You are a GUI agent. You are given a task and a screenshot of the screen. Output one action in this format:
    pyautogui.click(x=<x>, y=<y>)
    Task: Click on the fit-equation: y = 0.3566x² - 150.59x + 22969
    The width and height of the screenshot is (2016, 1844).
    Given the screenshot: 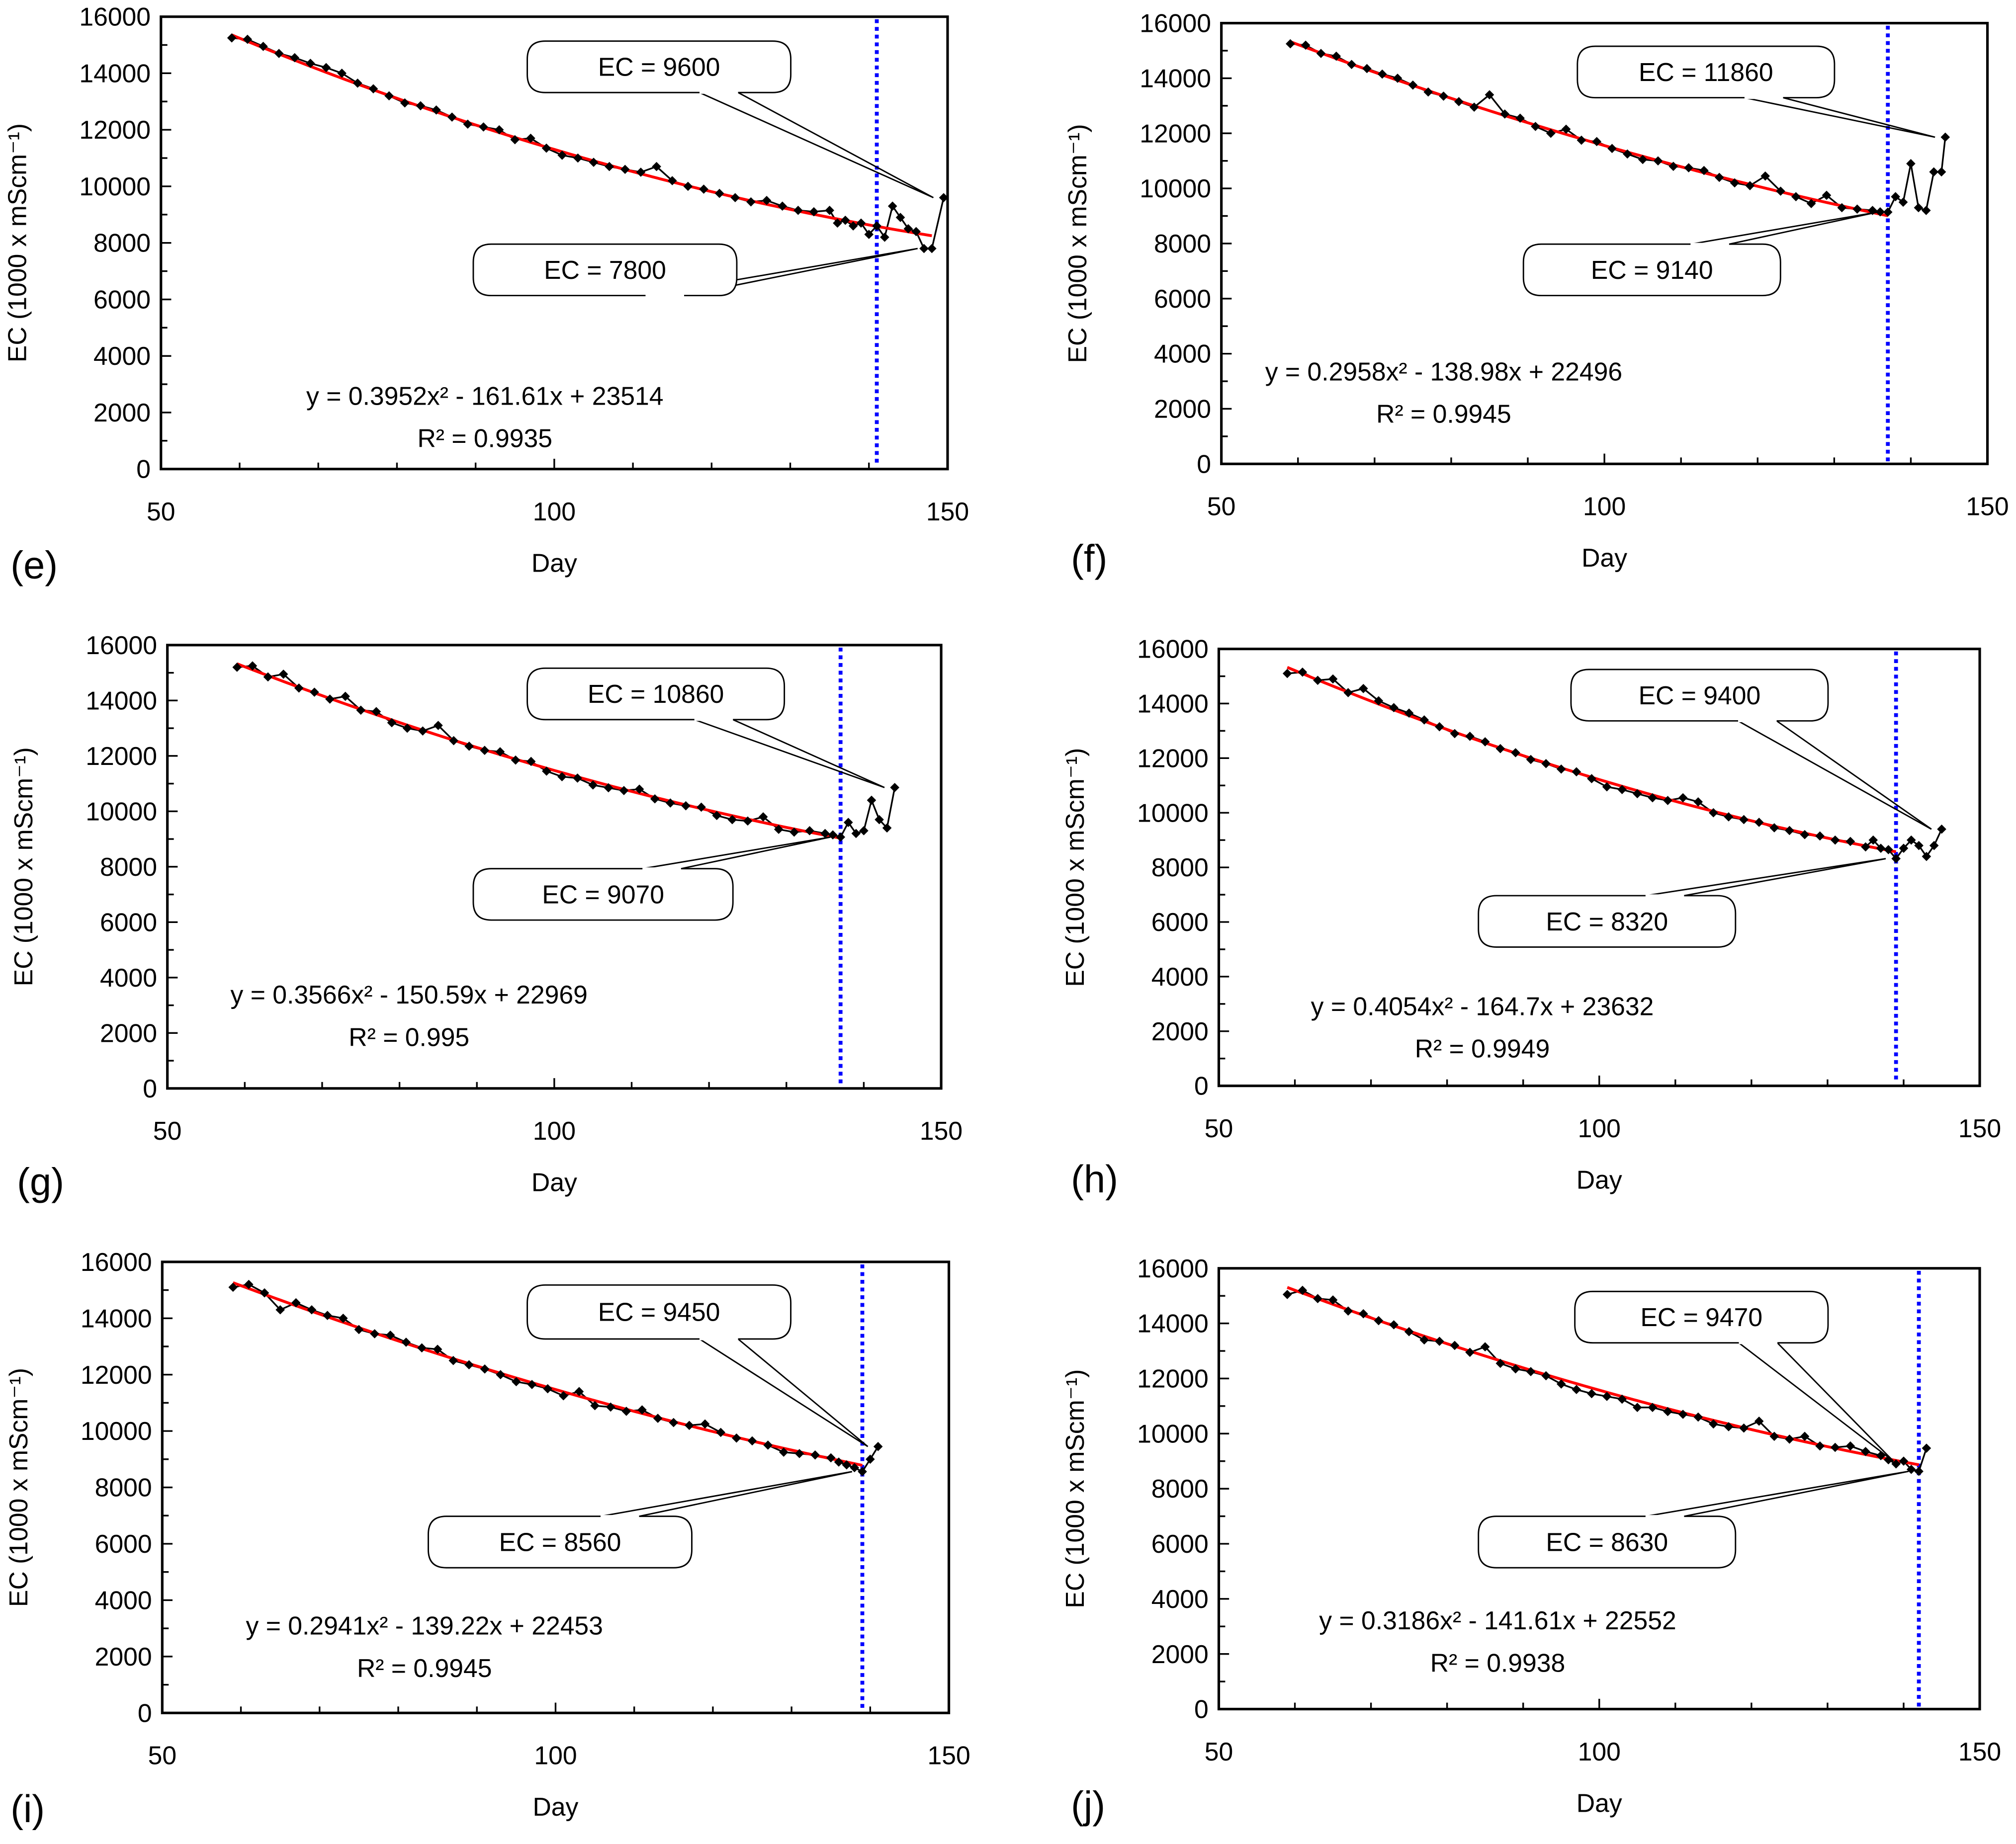 What is the action you would take?
    pyautogui.click(x=409, y=994)
    